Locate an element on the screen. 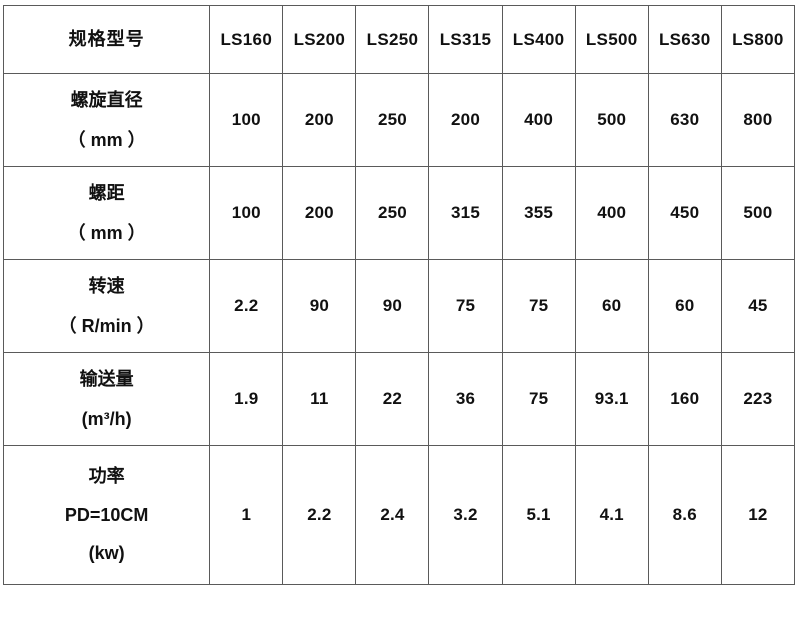 The height and width of the screenshot is (632, 800). header-model-4: LS315 is located at coordinates (465, 39).